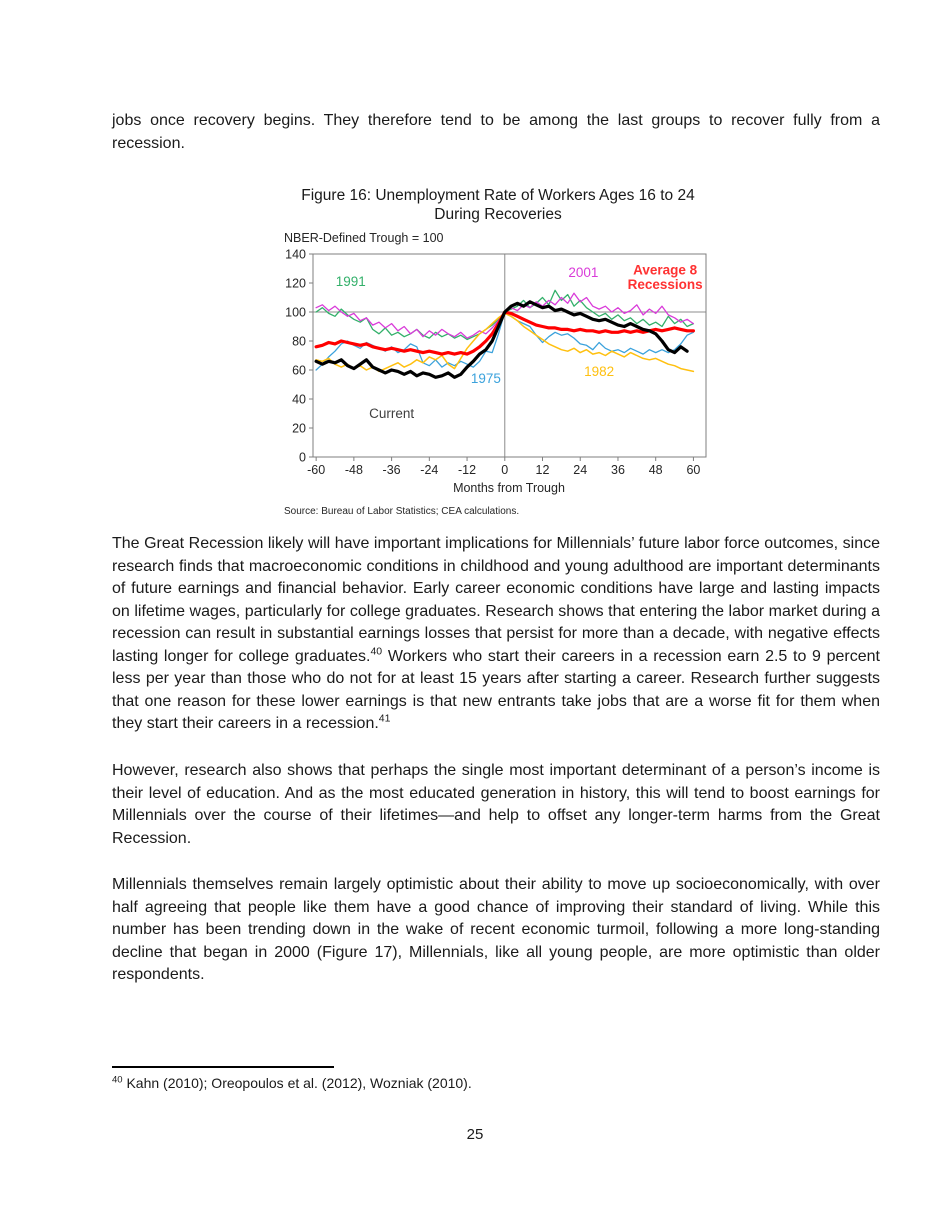 The width and height of the screenshot is (950, 1230). Describe the element at coordinates (618, 470) in the screenshot. I see `x-tick-label: 36` at that location.